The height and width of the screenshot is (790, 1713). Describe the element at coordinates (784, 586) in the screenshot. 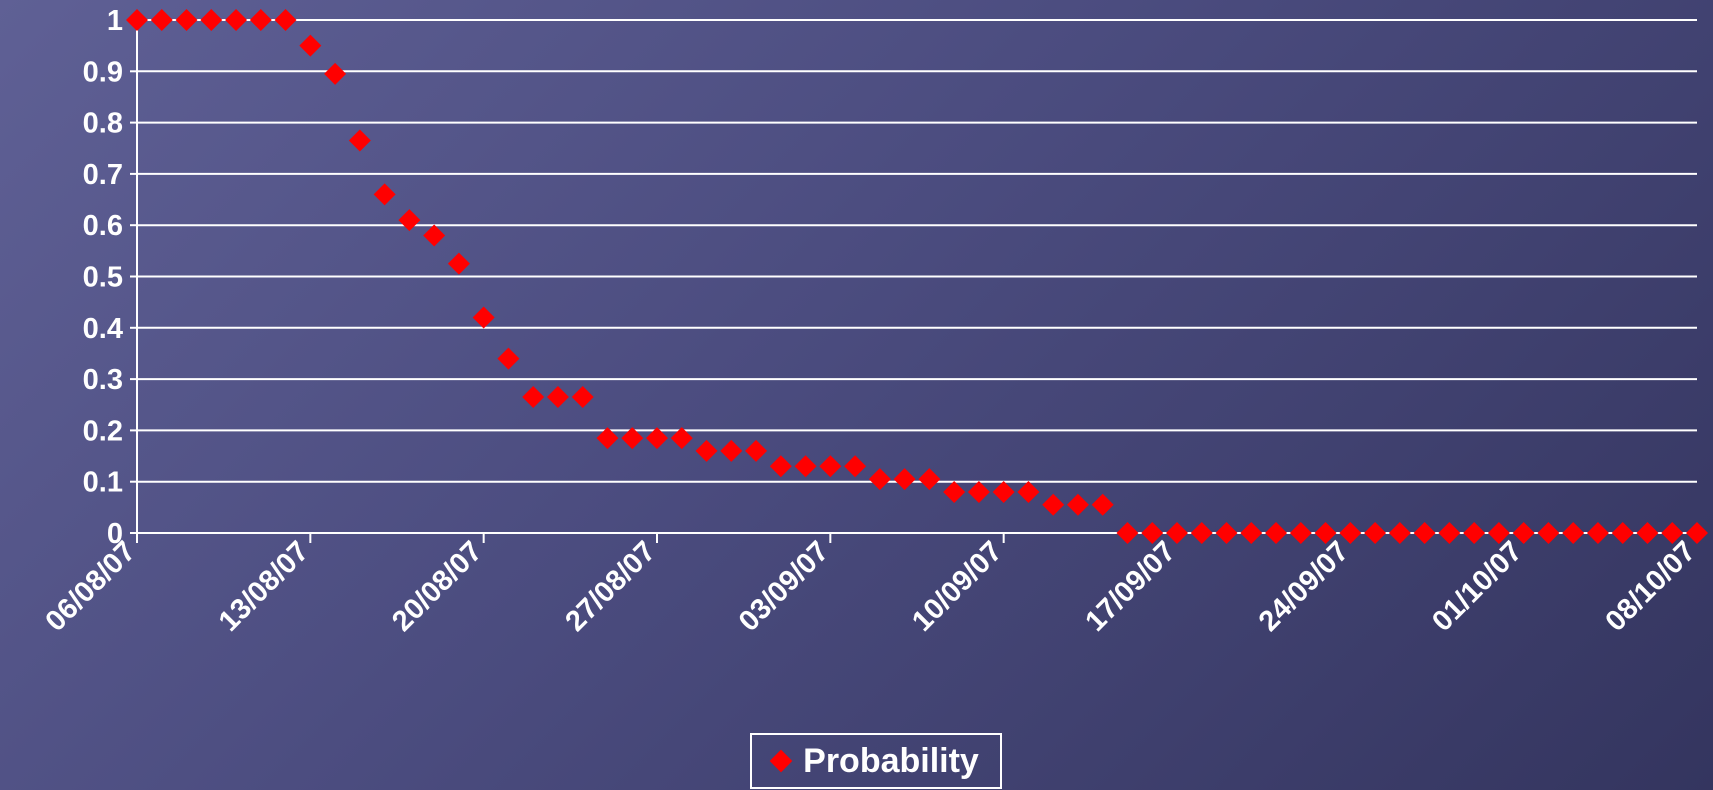

I see `x-tick-label: 03/09/07` at that location.